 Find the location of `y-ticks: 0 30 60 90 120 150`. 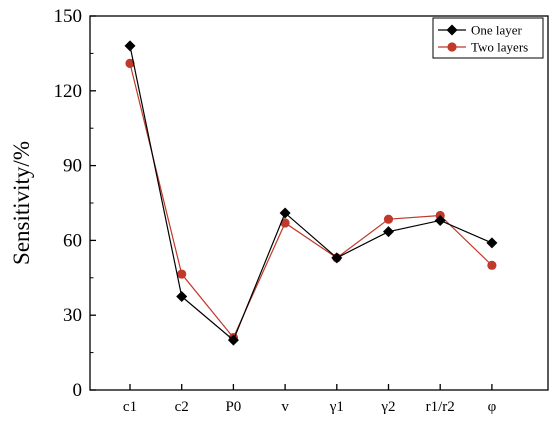

y-ticks: 0 30 60 90 120 150 is located at coordinates (75, 203).